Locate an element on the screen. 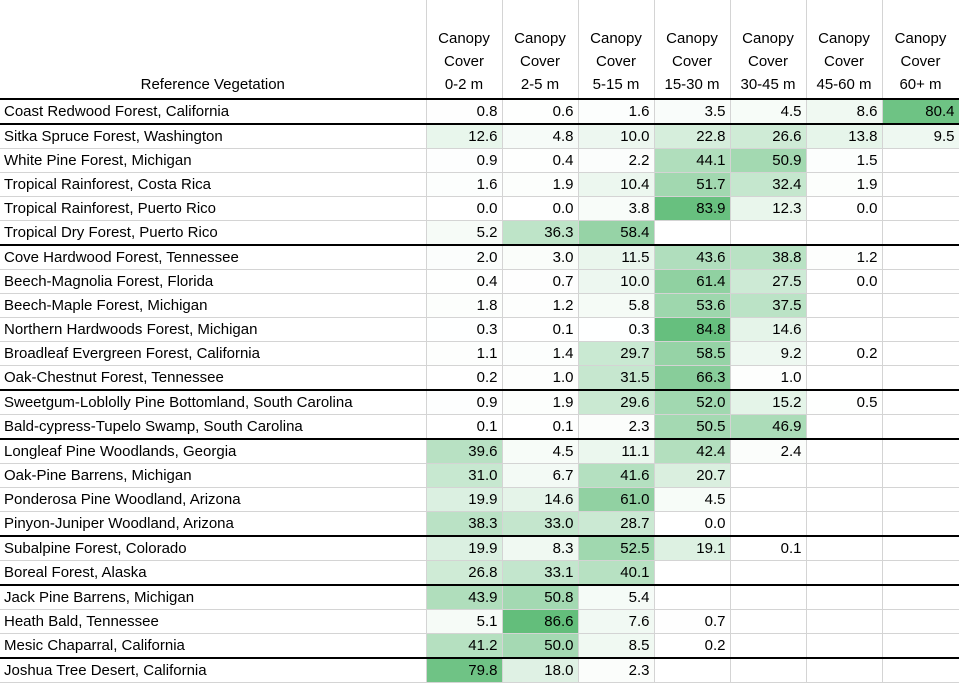 The image size is (959, 683). vegetation-name-cell: Beech-Maple Forest, Michigan is located at coordinates (213, 305).